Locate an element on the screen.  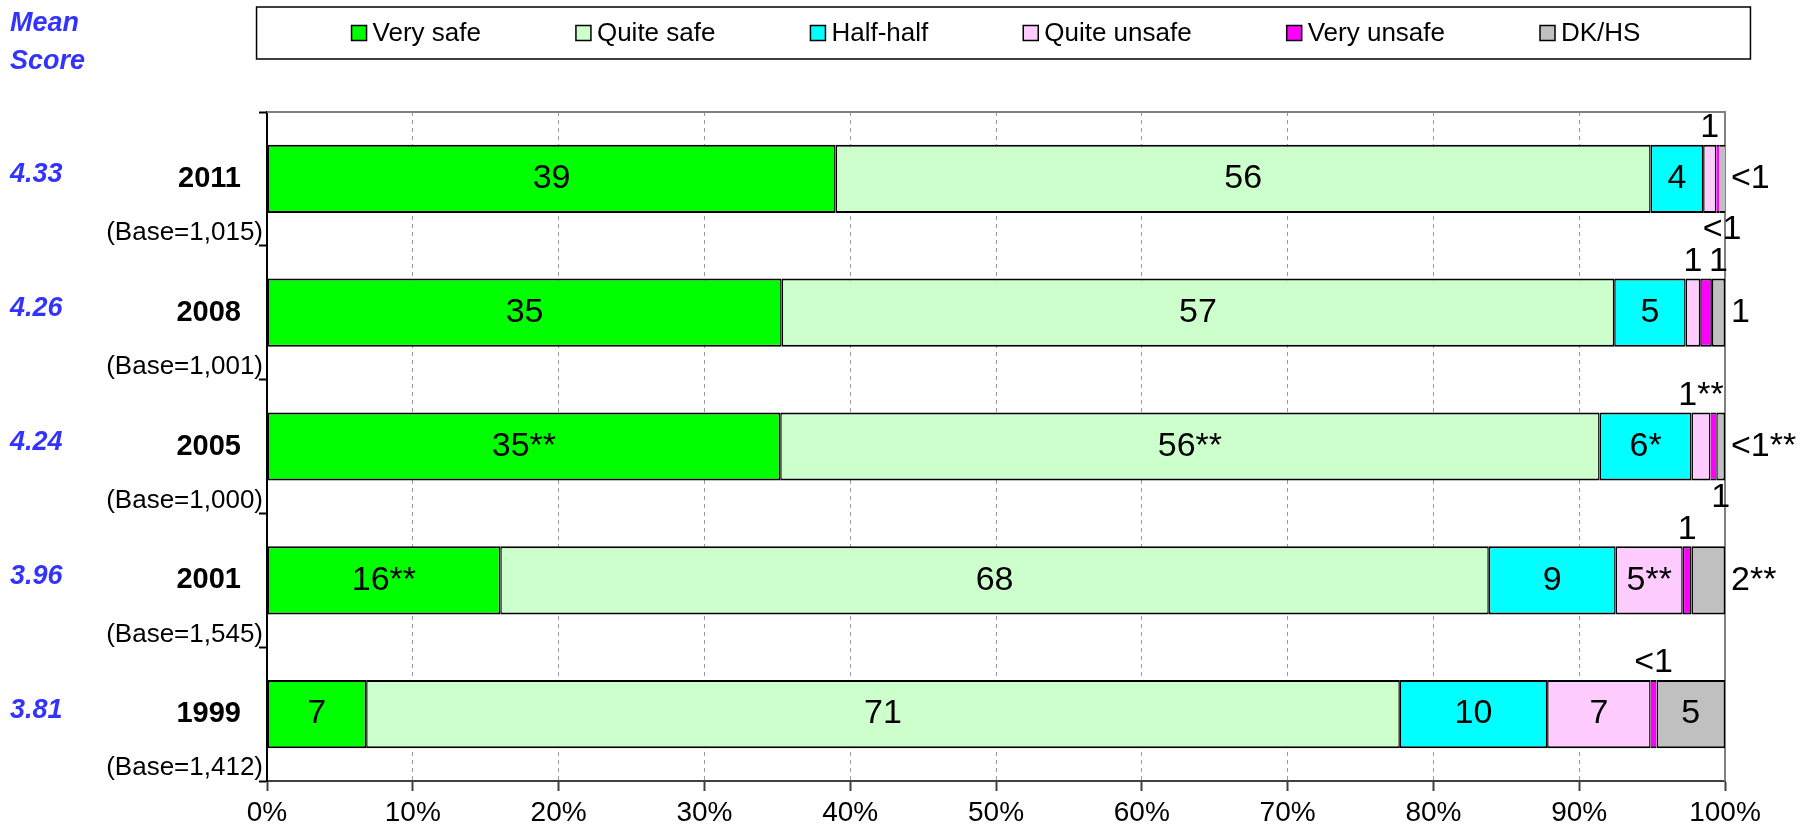
data-label: 5** is located at coordinates (1649, 577).